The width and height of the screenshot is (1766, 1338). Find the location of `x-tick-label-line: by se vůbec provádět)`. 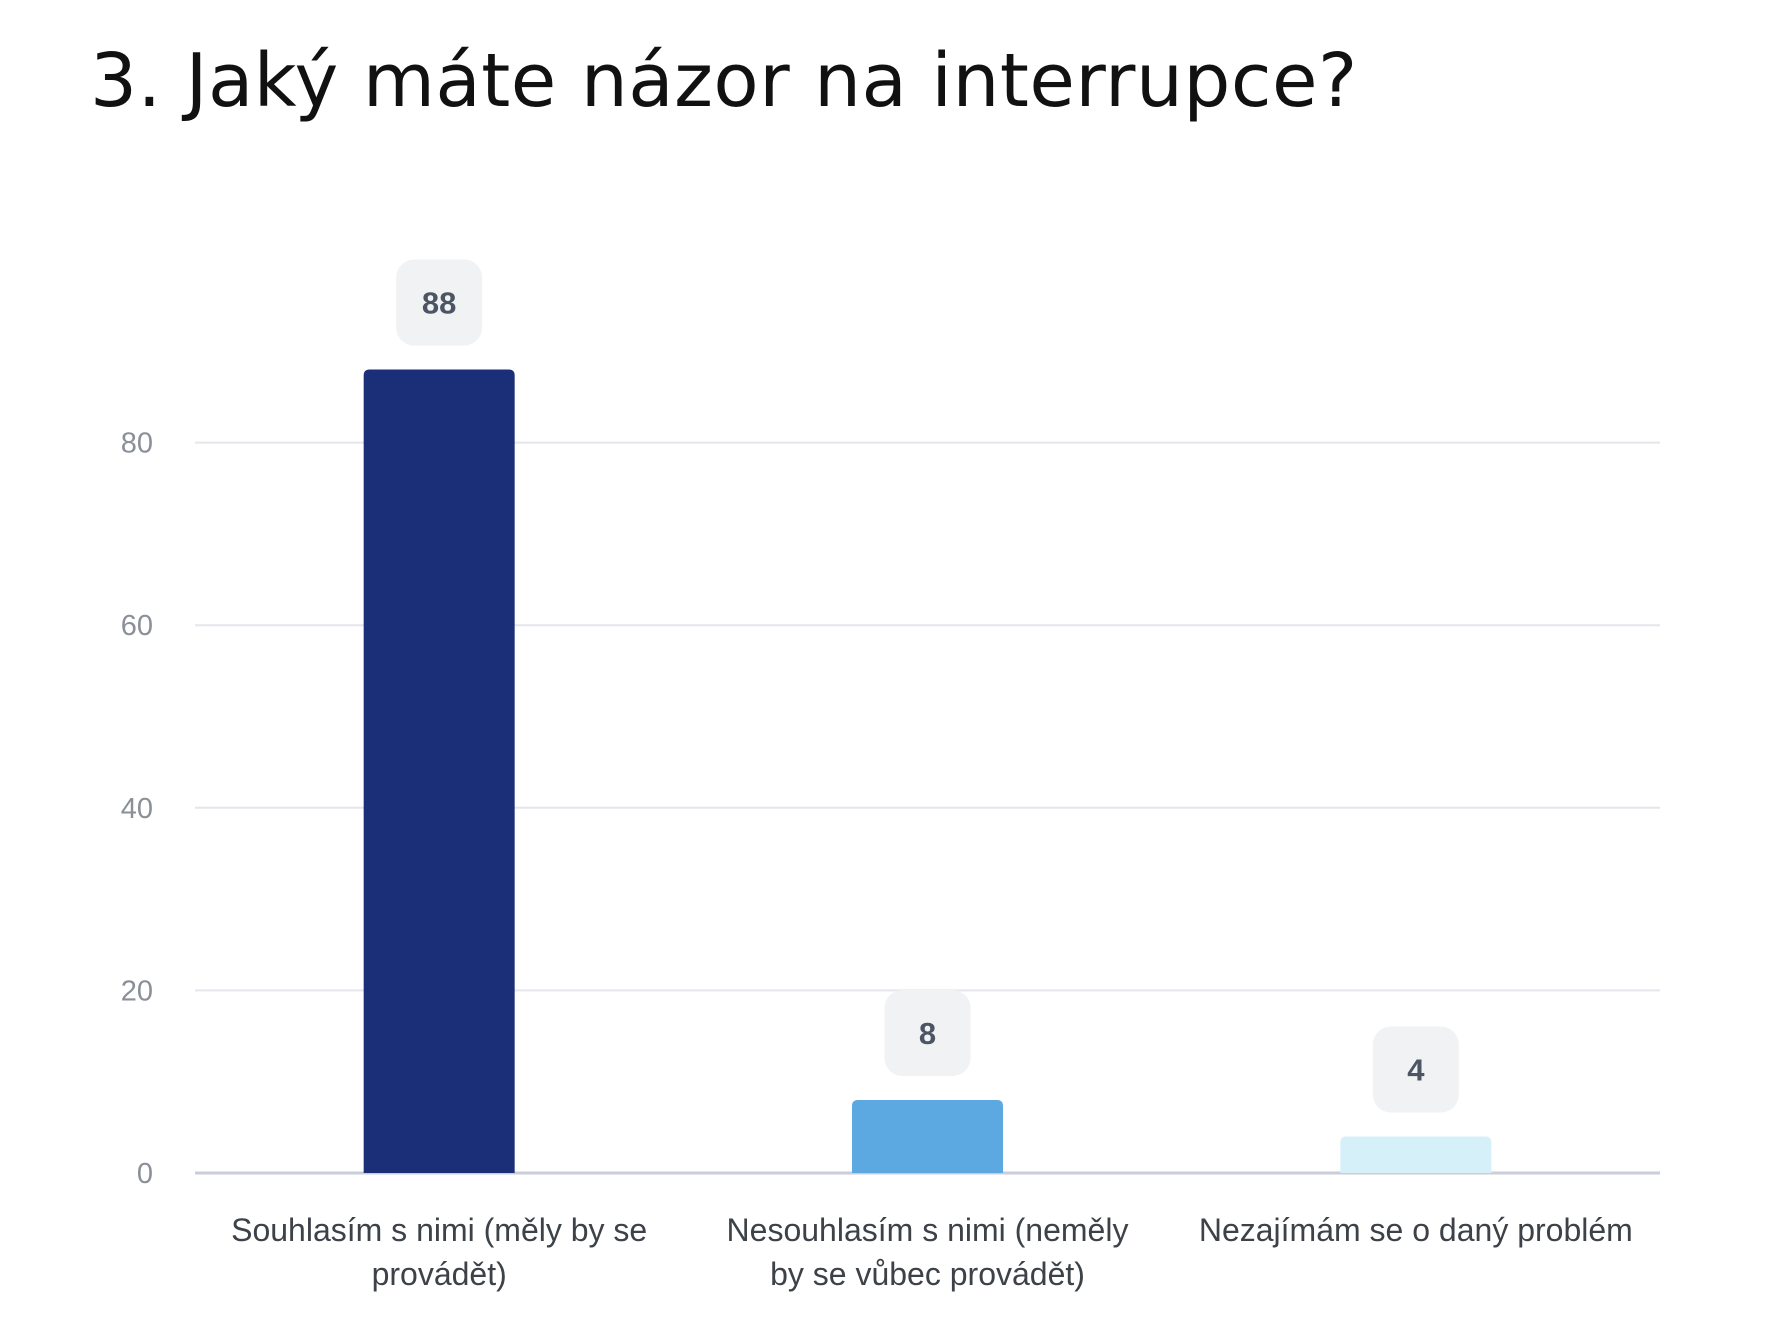

x-tick-label-line: by se vůbec provádět) is located at coordinates (927, 1274).